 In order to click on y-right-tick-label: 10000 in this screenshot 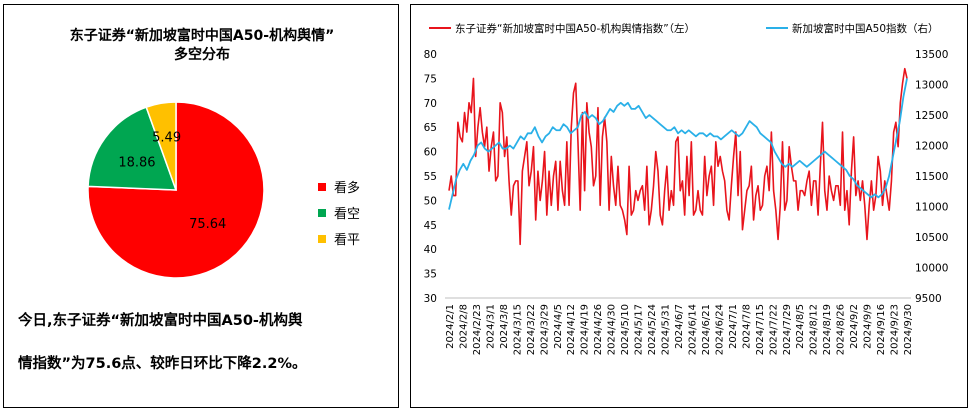, I will do `click(931, 269)`.